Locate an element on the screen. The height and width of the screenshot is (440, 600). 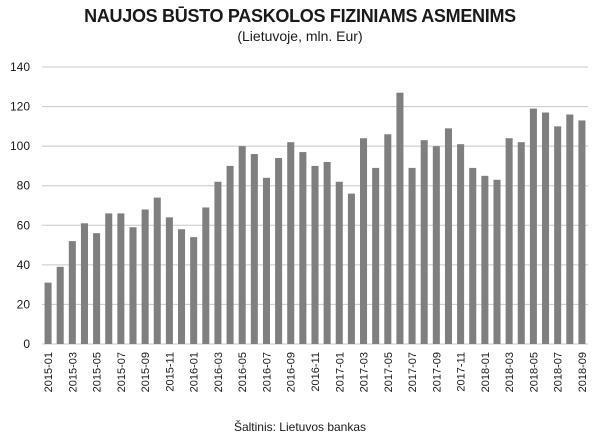
x-tick-label: 2015-01 is located at coordinates (49, 372).